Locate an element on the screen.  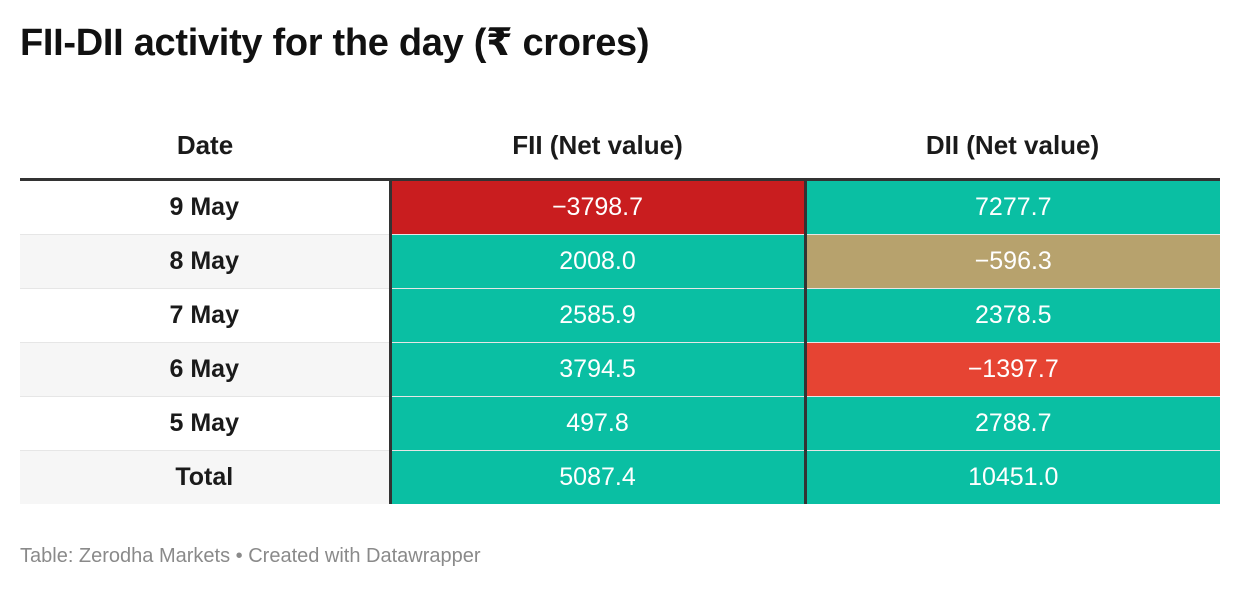
fii-value-cell: −3798.7 is located at coordinates (598, 207).